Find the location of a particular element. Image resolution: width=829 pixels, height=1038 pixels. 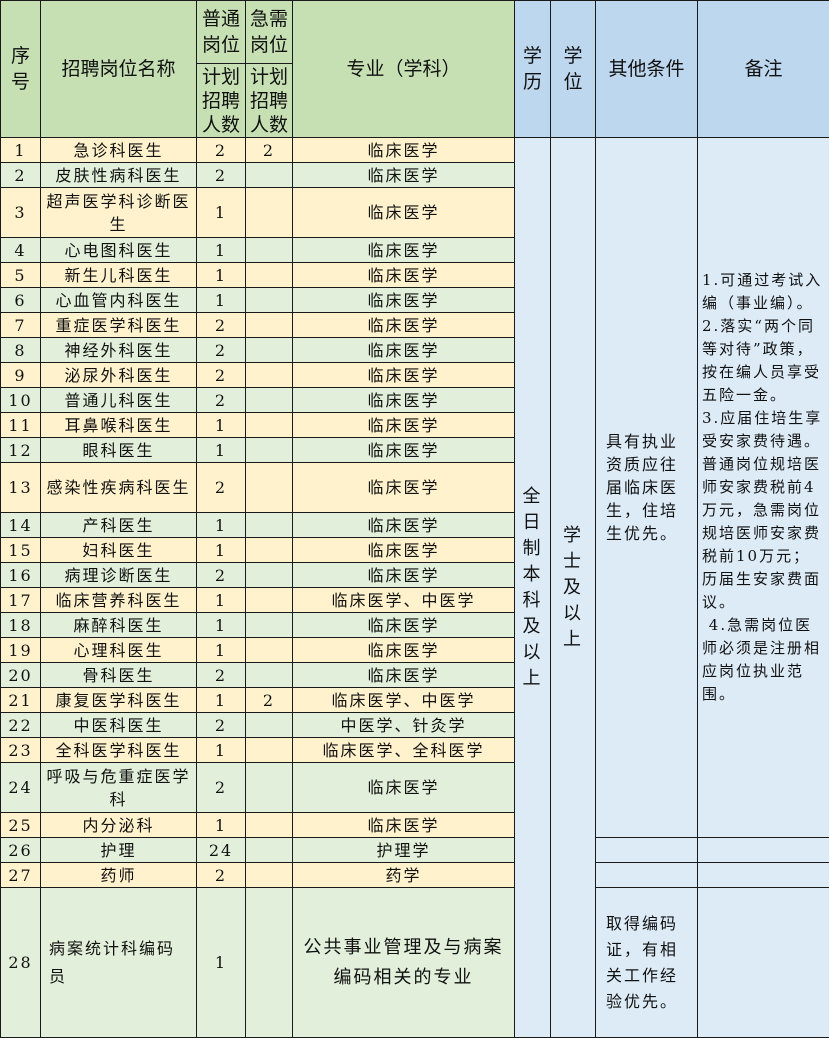

row-seq: 11 is located at coordinates (21, 425).